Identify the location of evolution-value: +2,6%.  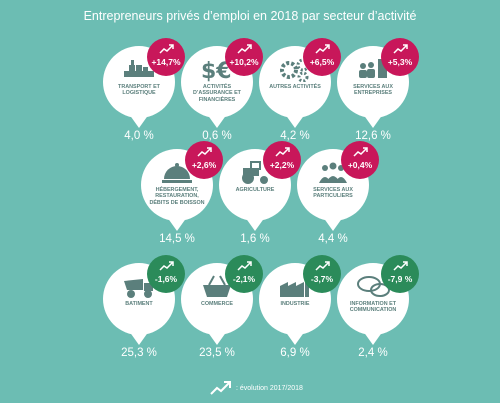
(204, 165).